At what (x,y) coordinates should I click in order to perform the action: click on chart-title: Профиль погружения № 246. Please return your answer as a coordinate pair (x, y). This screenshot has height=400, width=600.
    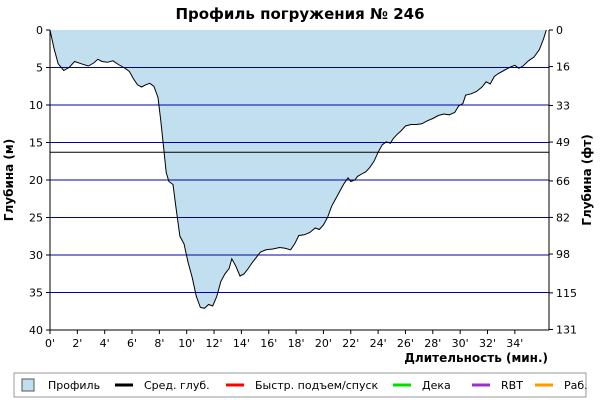
    Looking at the image, I should click on (299, 14).